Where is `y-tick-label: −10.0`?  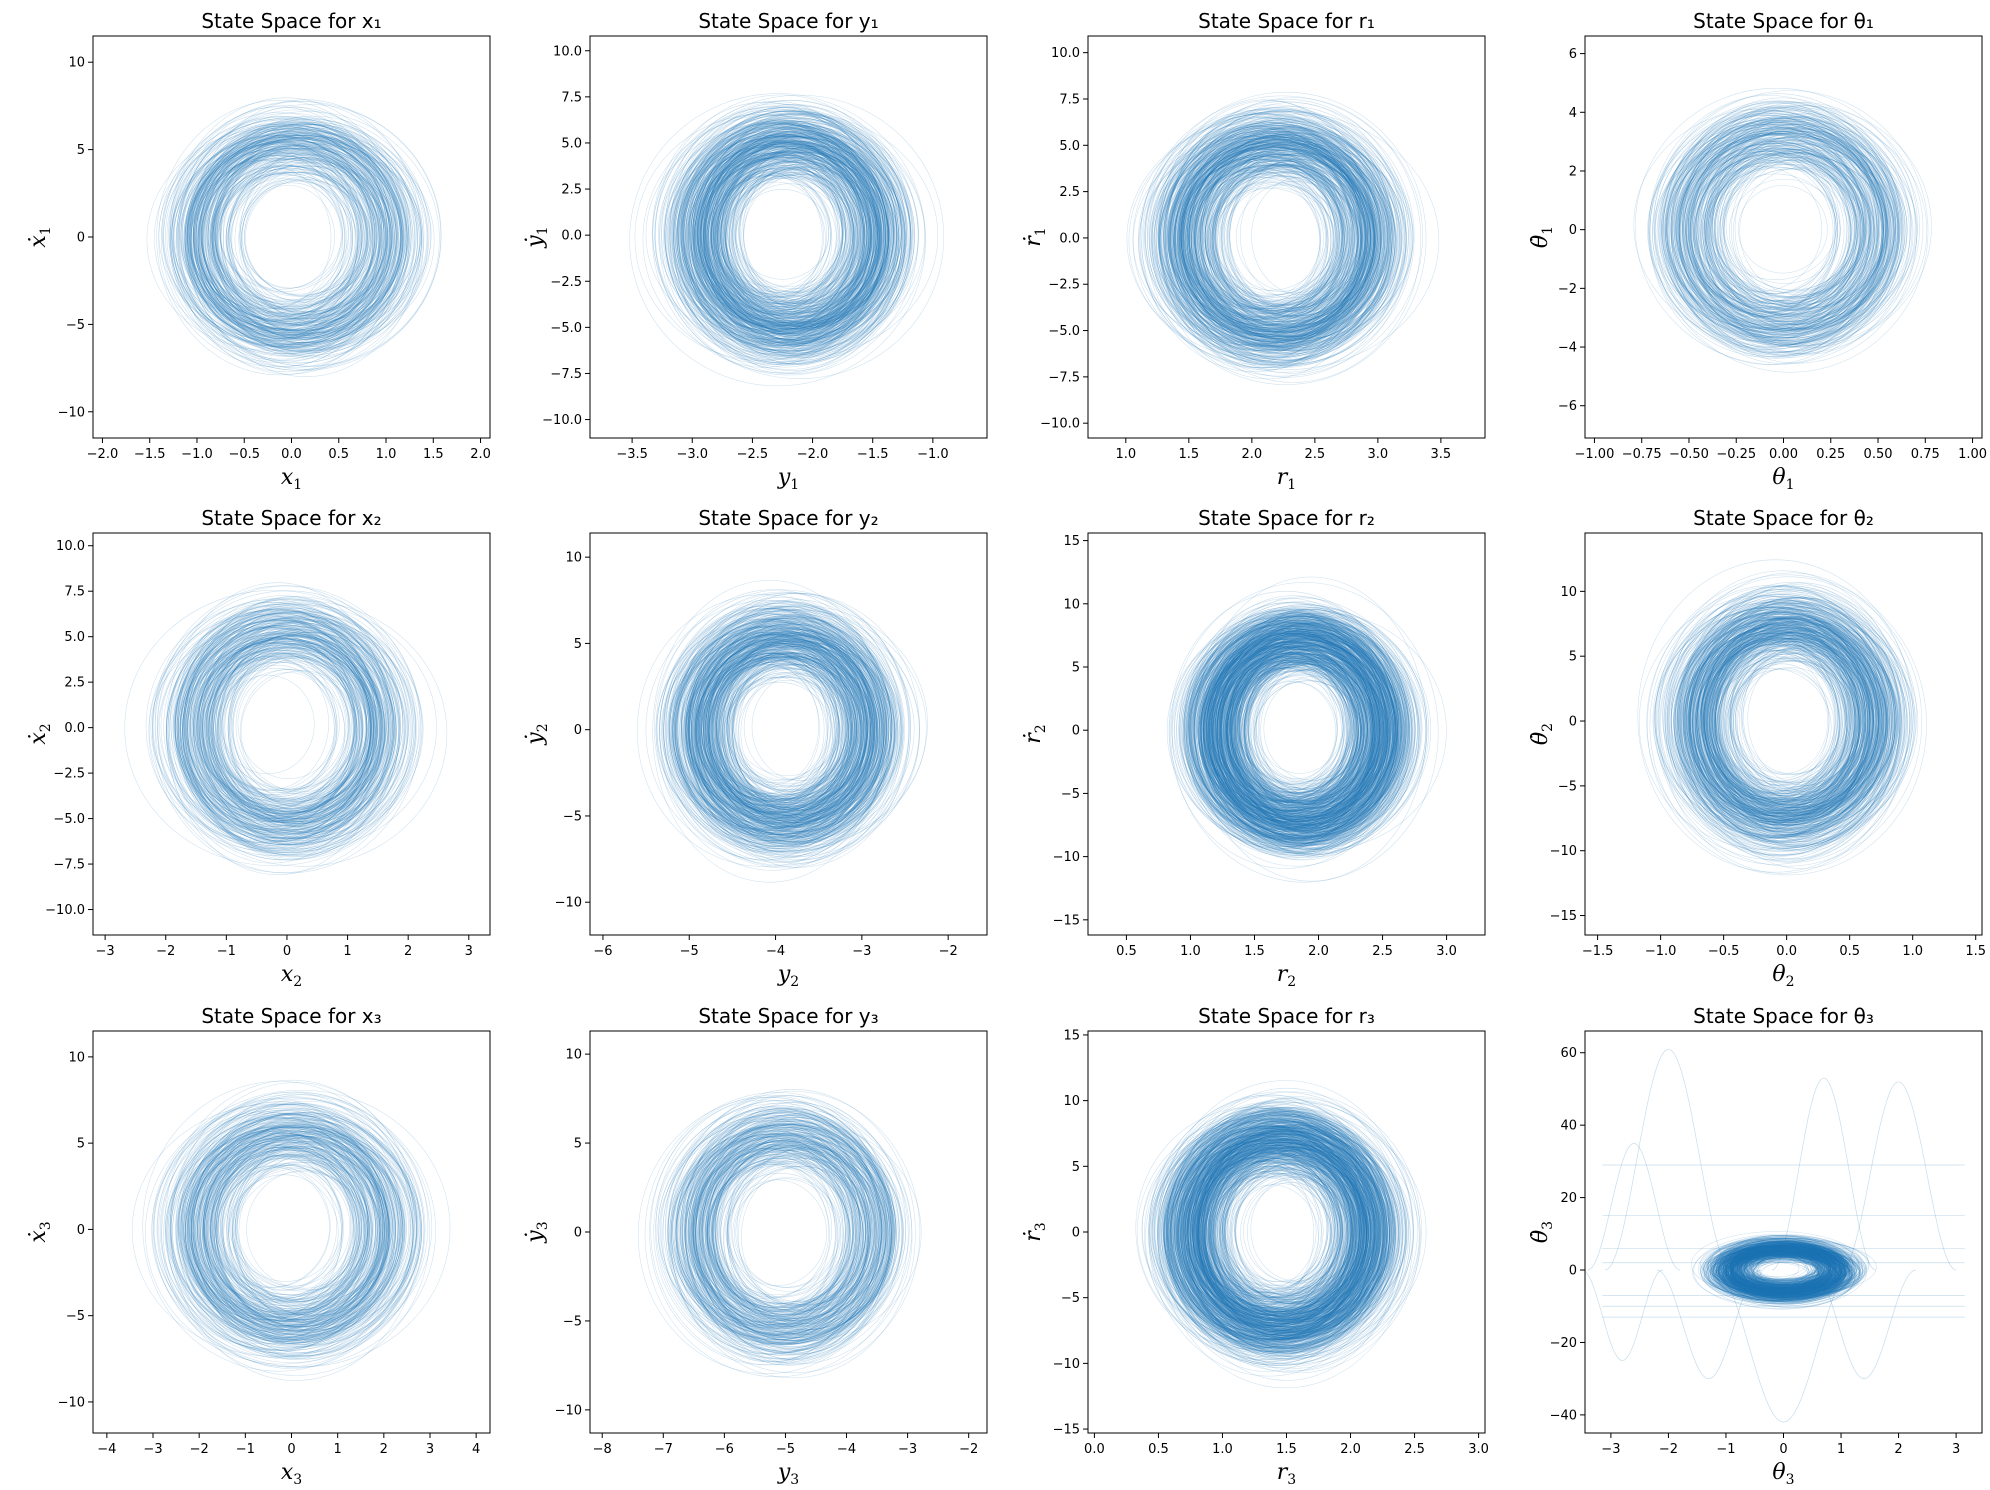 y-tick-label: −10.0 is located at coordinates (1060, 424).